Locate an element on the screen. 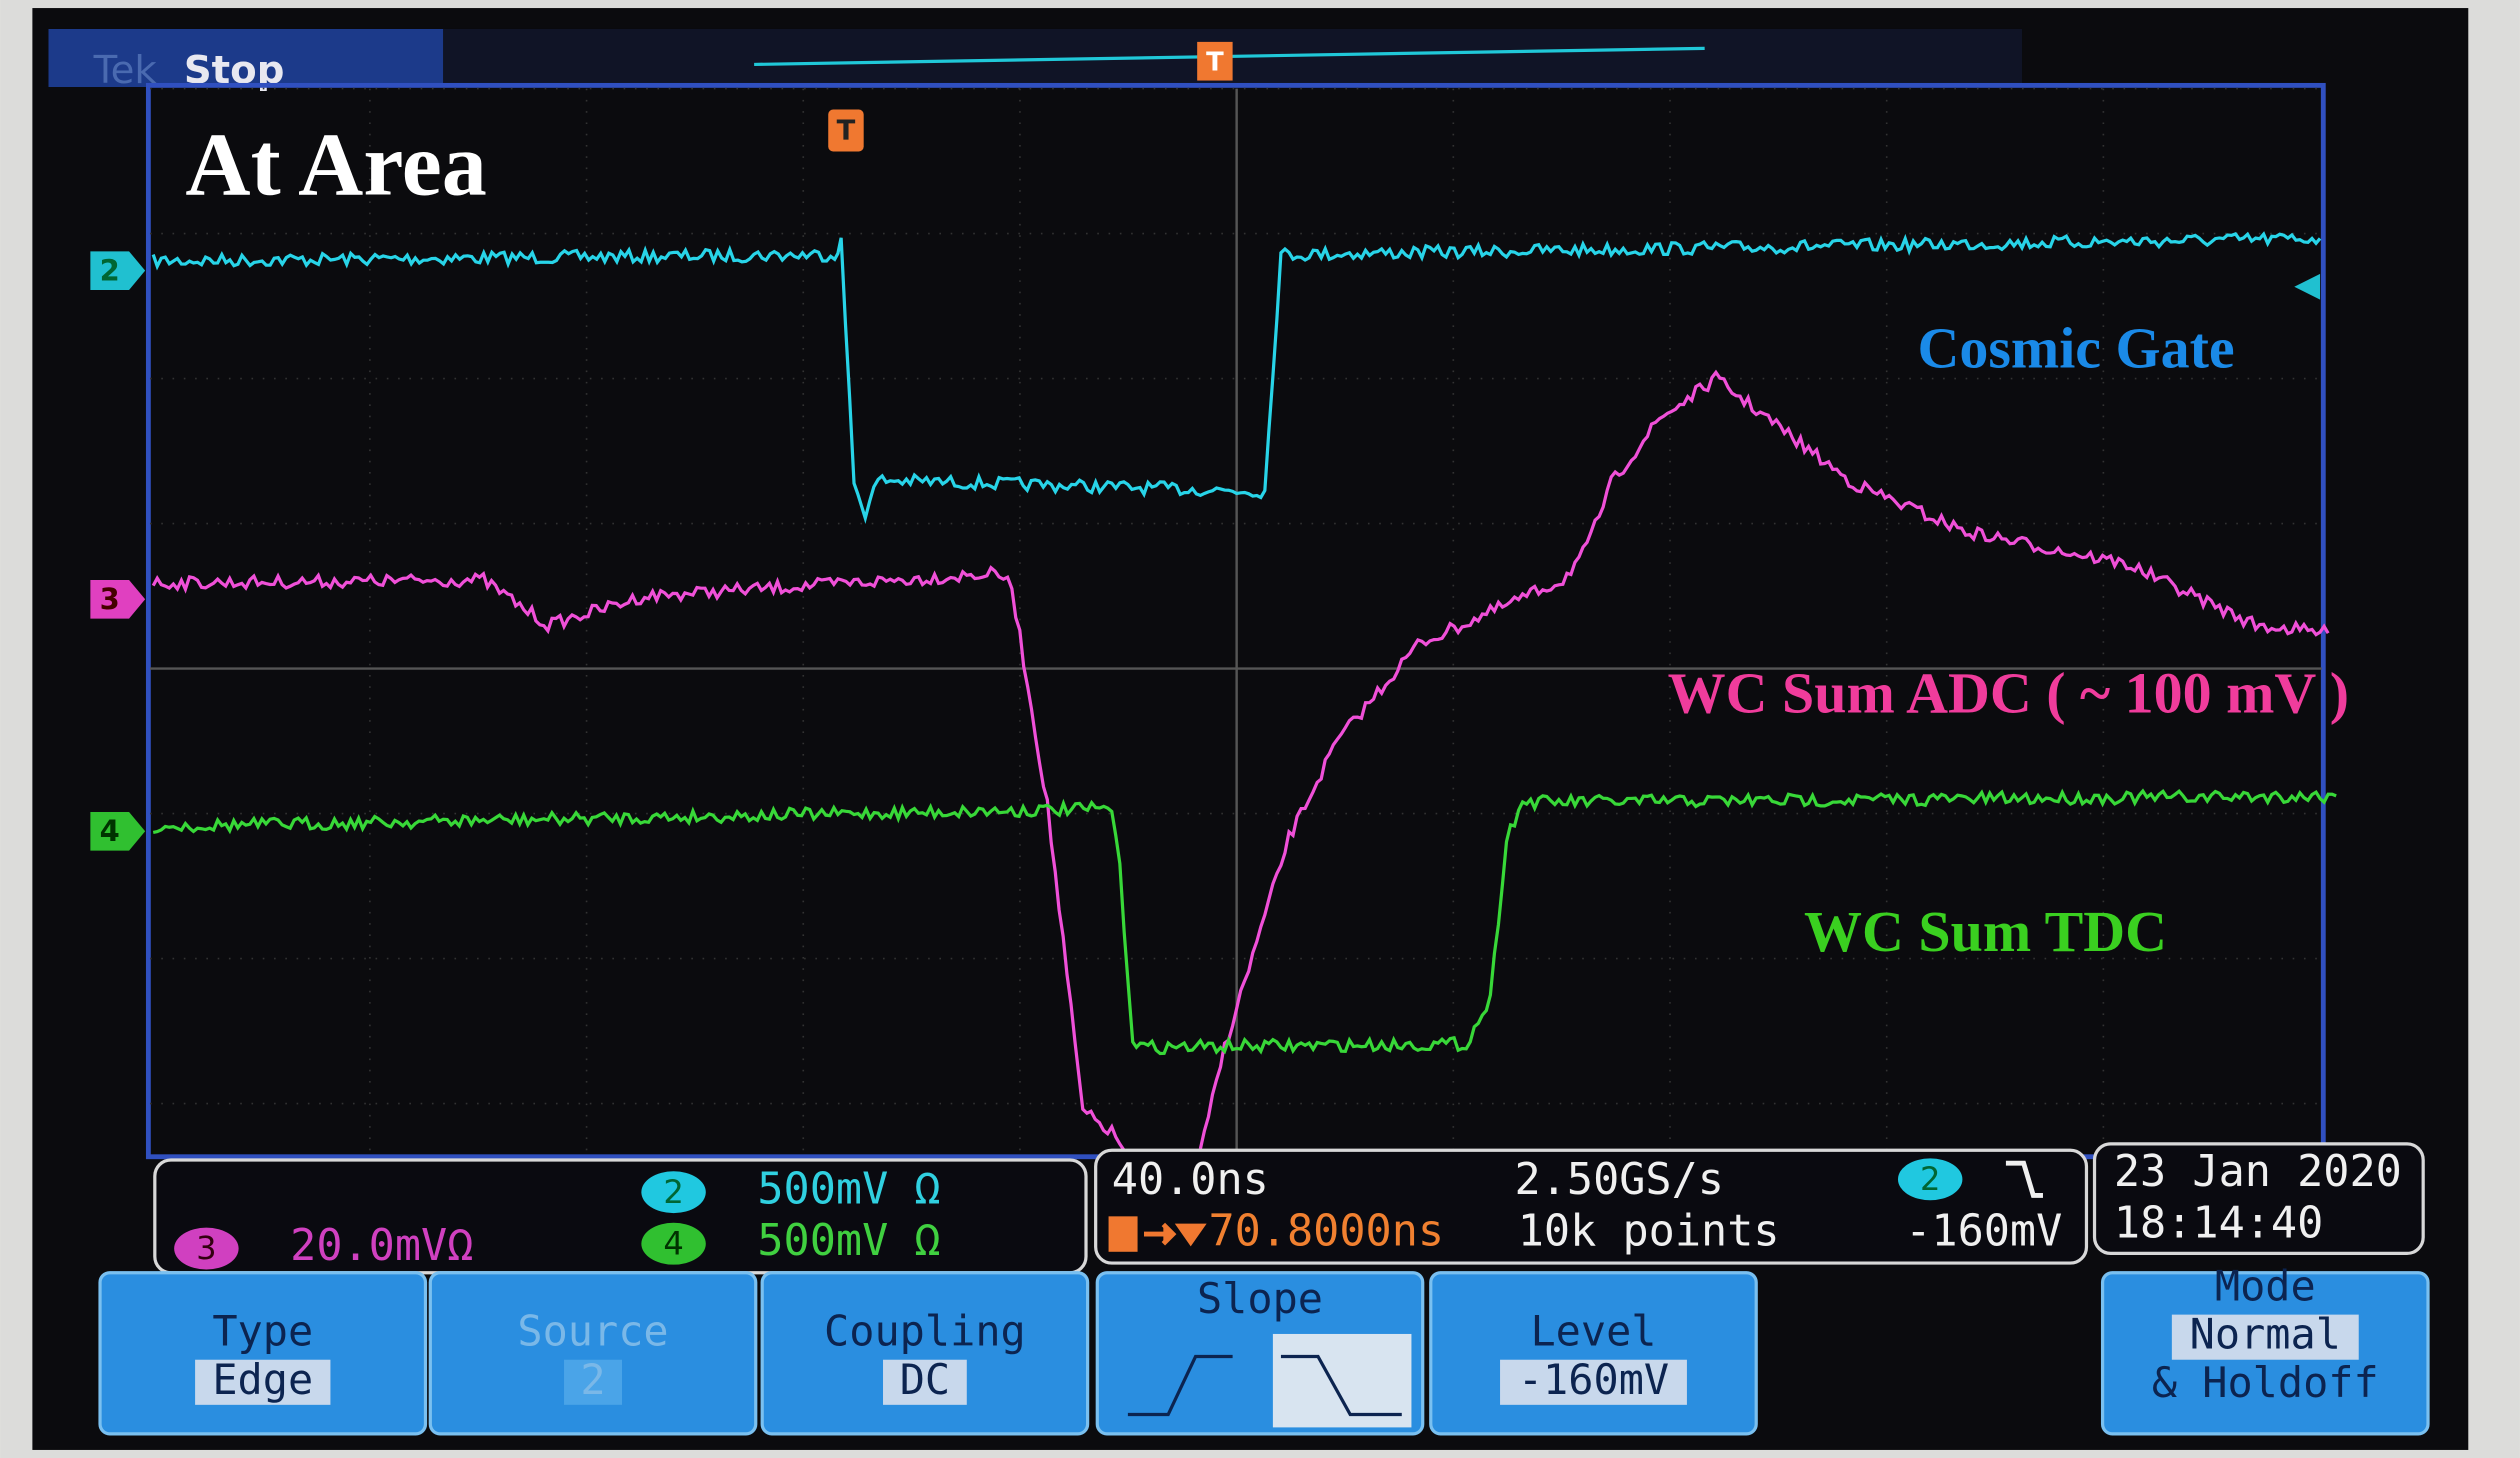 The image size is (2520, 1458). trigger-source-badge is located at coordinates (1930, 1179).